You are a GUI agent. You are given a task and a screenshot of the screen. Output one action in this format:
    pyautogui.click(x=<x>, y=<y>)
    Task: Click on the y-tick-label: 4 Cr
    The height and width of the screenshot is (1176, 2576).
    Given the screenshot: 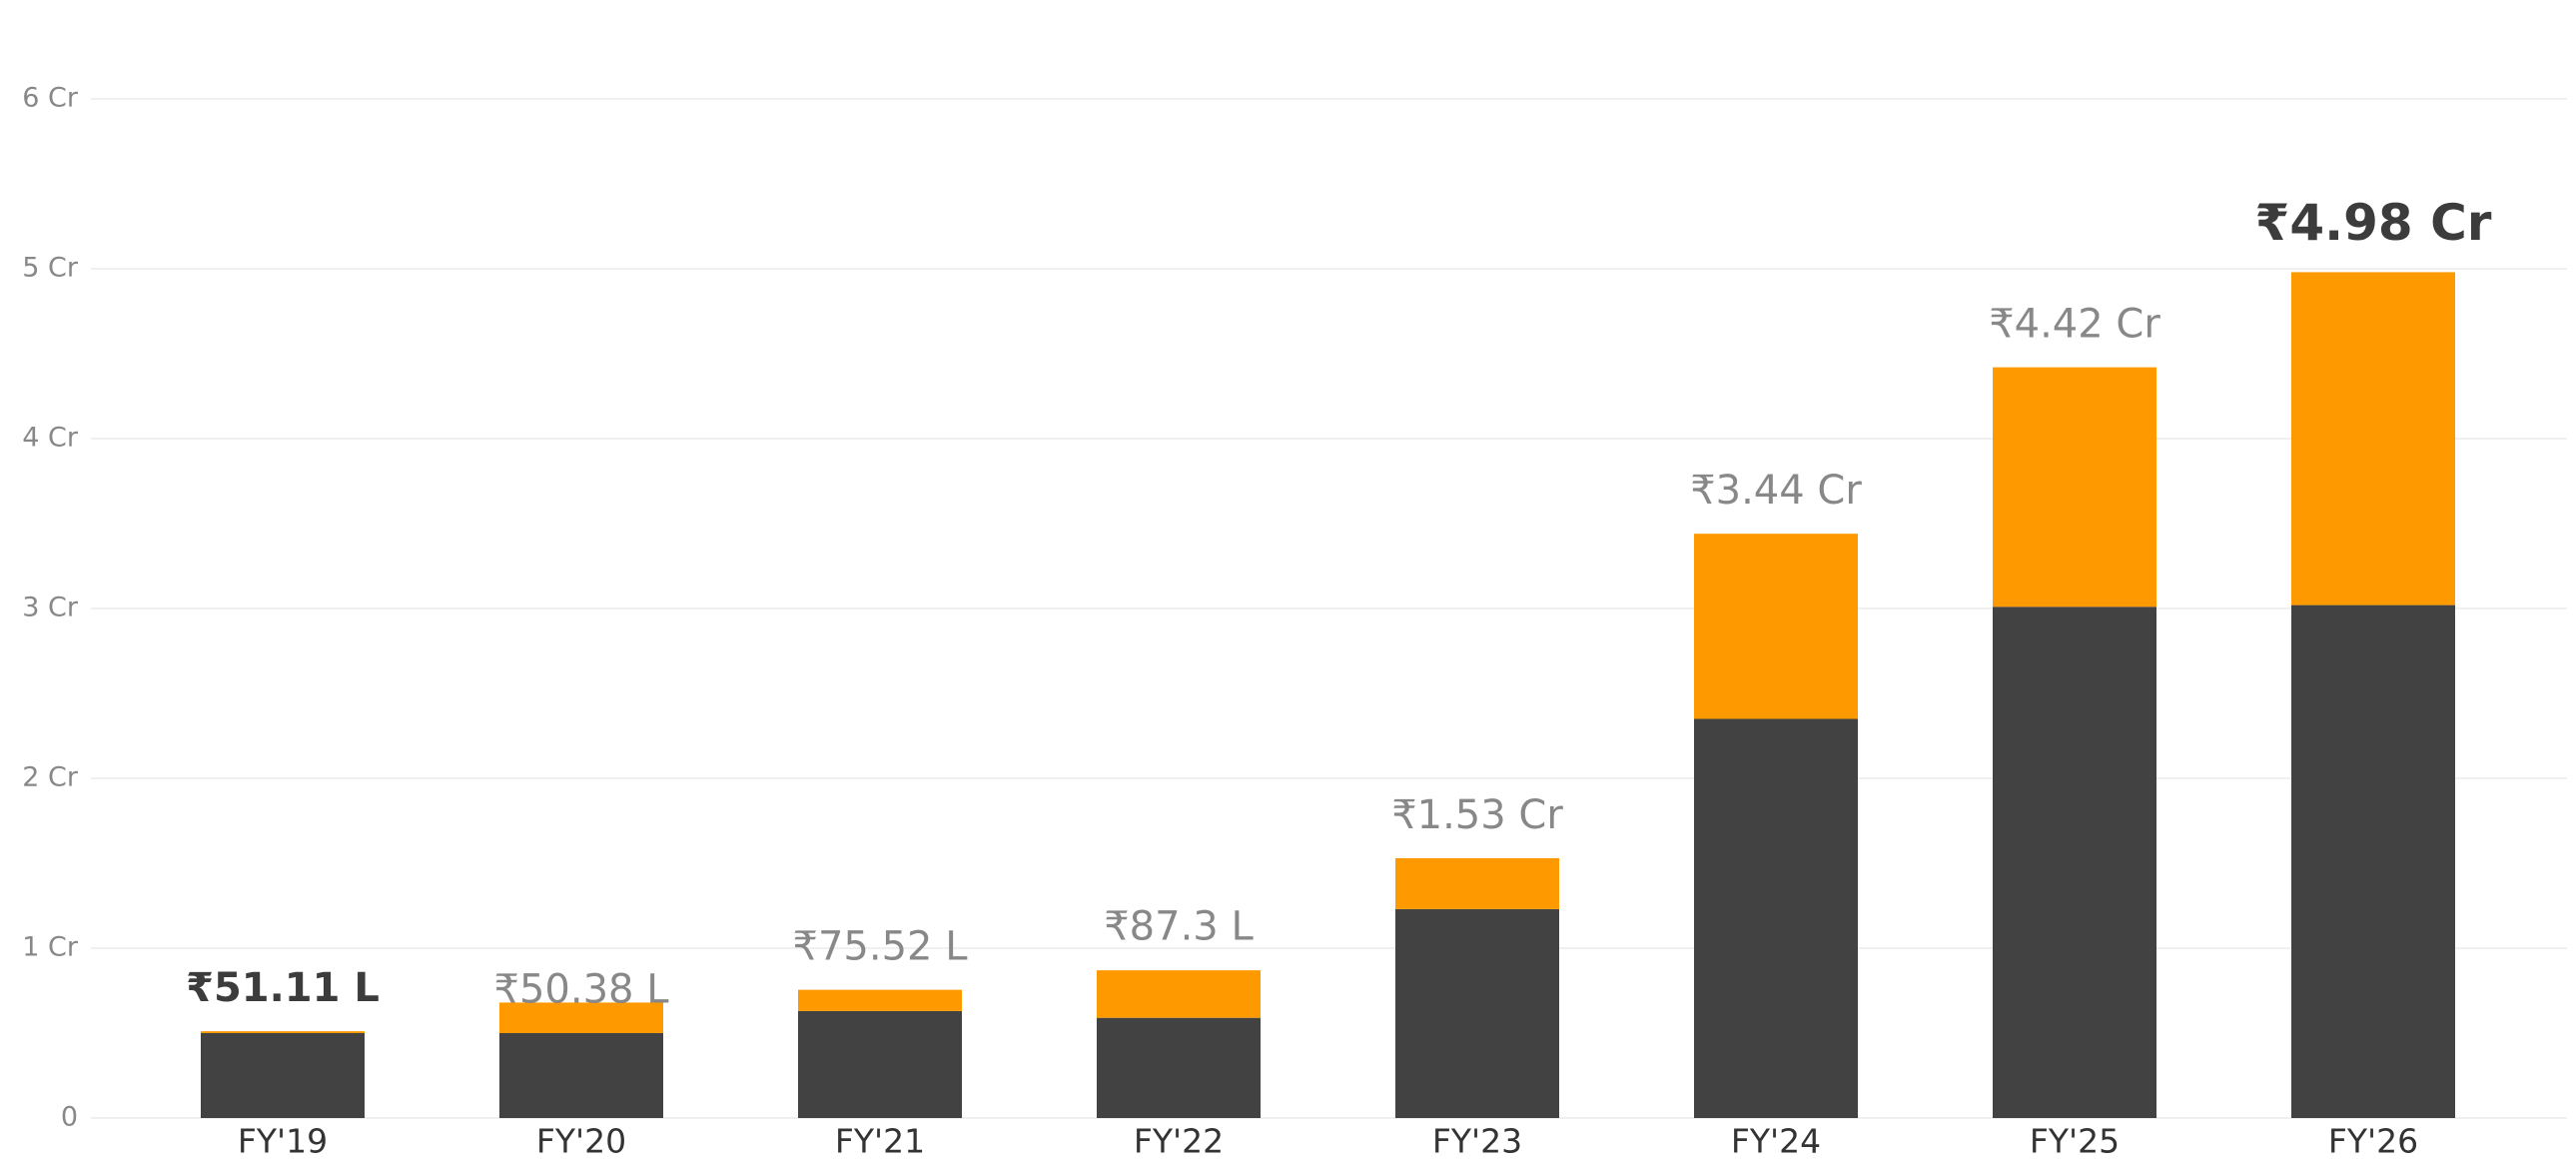 What is the action you would take?
    pyautogui.click(x=51, y=438)
    